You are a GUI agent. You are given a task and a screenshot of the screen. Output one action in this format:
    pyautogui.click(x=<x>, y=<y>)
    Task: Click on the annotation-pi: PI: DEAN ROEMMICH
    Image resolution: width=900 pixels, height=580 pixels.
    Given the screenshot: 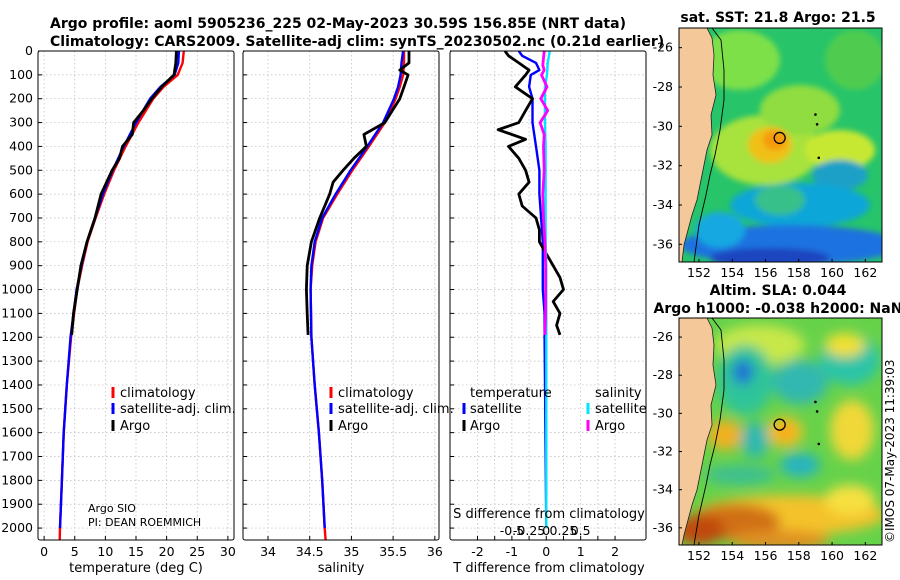 What is the action you would take?
    pyautogui.click(x=144, y=522)
    